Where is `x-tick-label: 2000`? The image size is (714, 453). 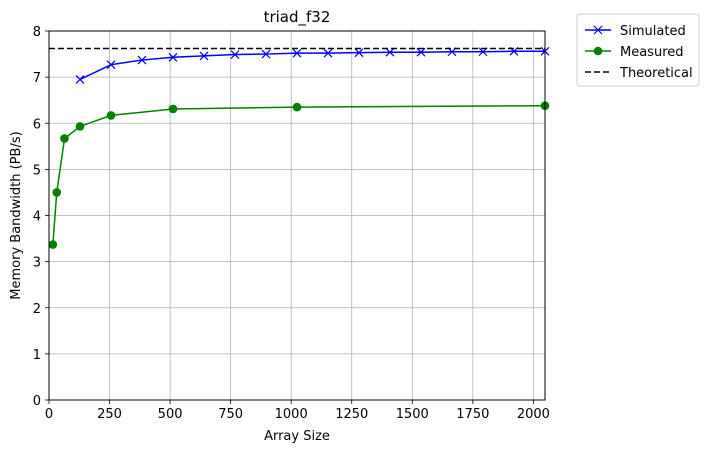 x-tick-label: 2000 is located at coordinates (533, 414).